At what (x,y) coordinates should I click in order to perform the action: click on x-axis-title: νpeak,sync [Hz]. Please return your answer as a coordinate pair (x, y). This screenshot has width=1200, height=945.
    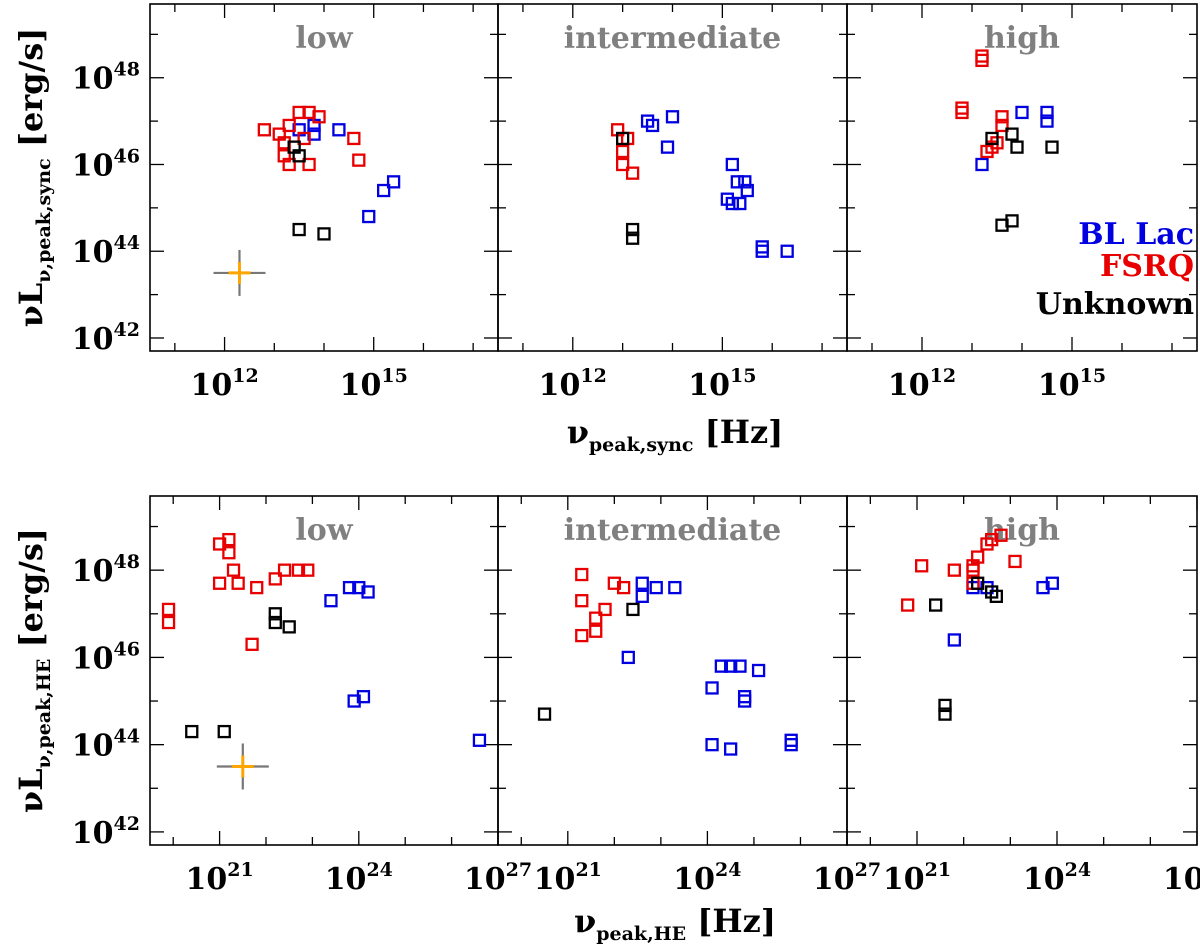
    Looking at the image, I should click on (675, 434).